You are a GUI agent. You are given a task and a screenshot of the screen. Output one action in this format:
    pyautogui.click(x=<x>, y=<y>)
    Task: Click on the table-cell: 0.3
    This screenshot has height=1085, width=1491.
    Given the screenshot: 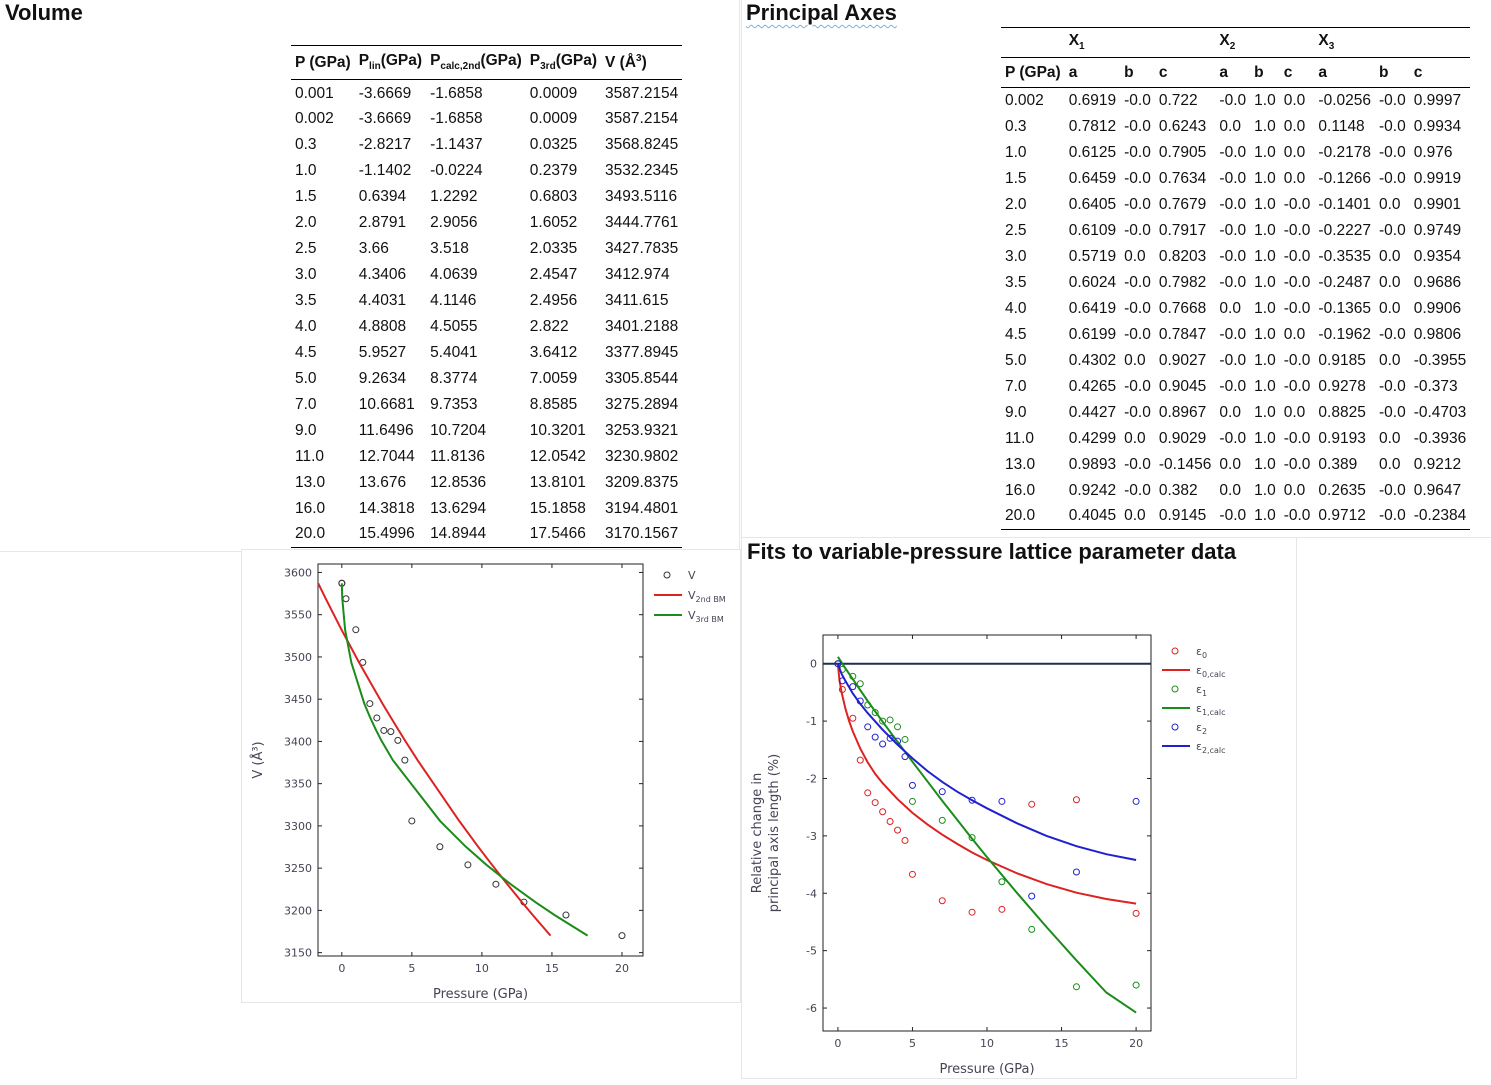 What is the action you would take?
    pyautogui.click(x=1016, y=126)
    